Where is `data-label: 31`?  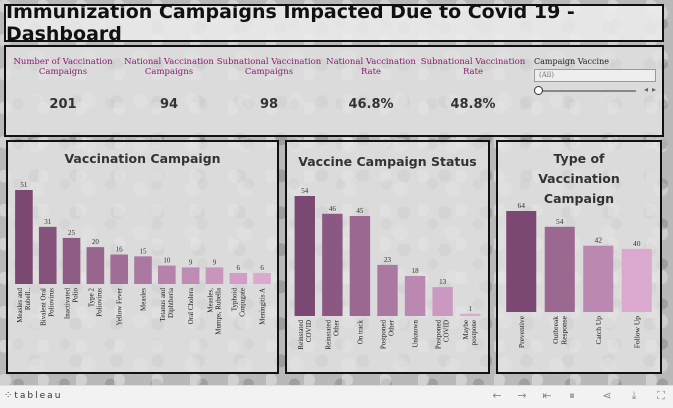
data-label: 31 is located at coordinates (48, 222).